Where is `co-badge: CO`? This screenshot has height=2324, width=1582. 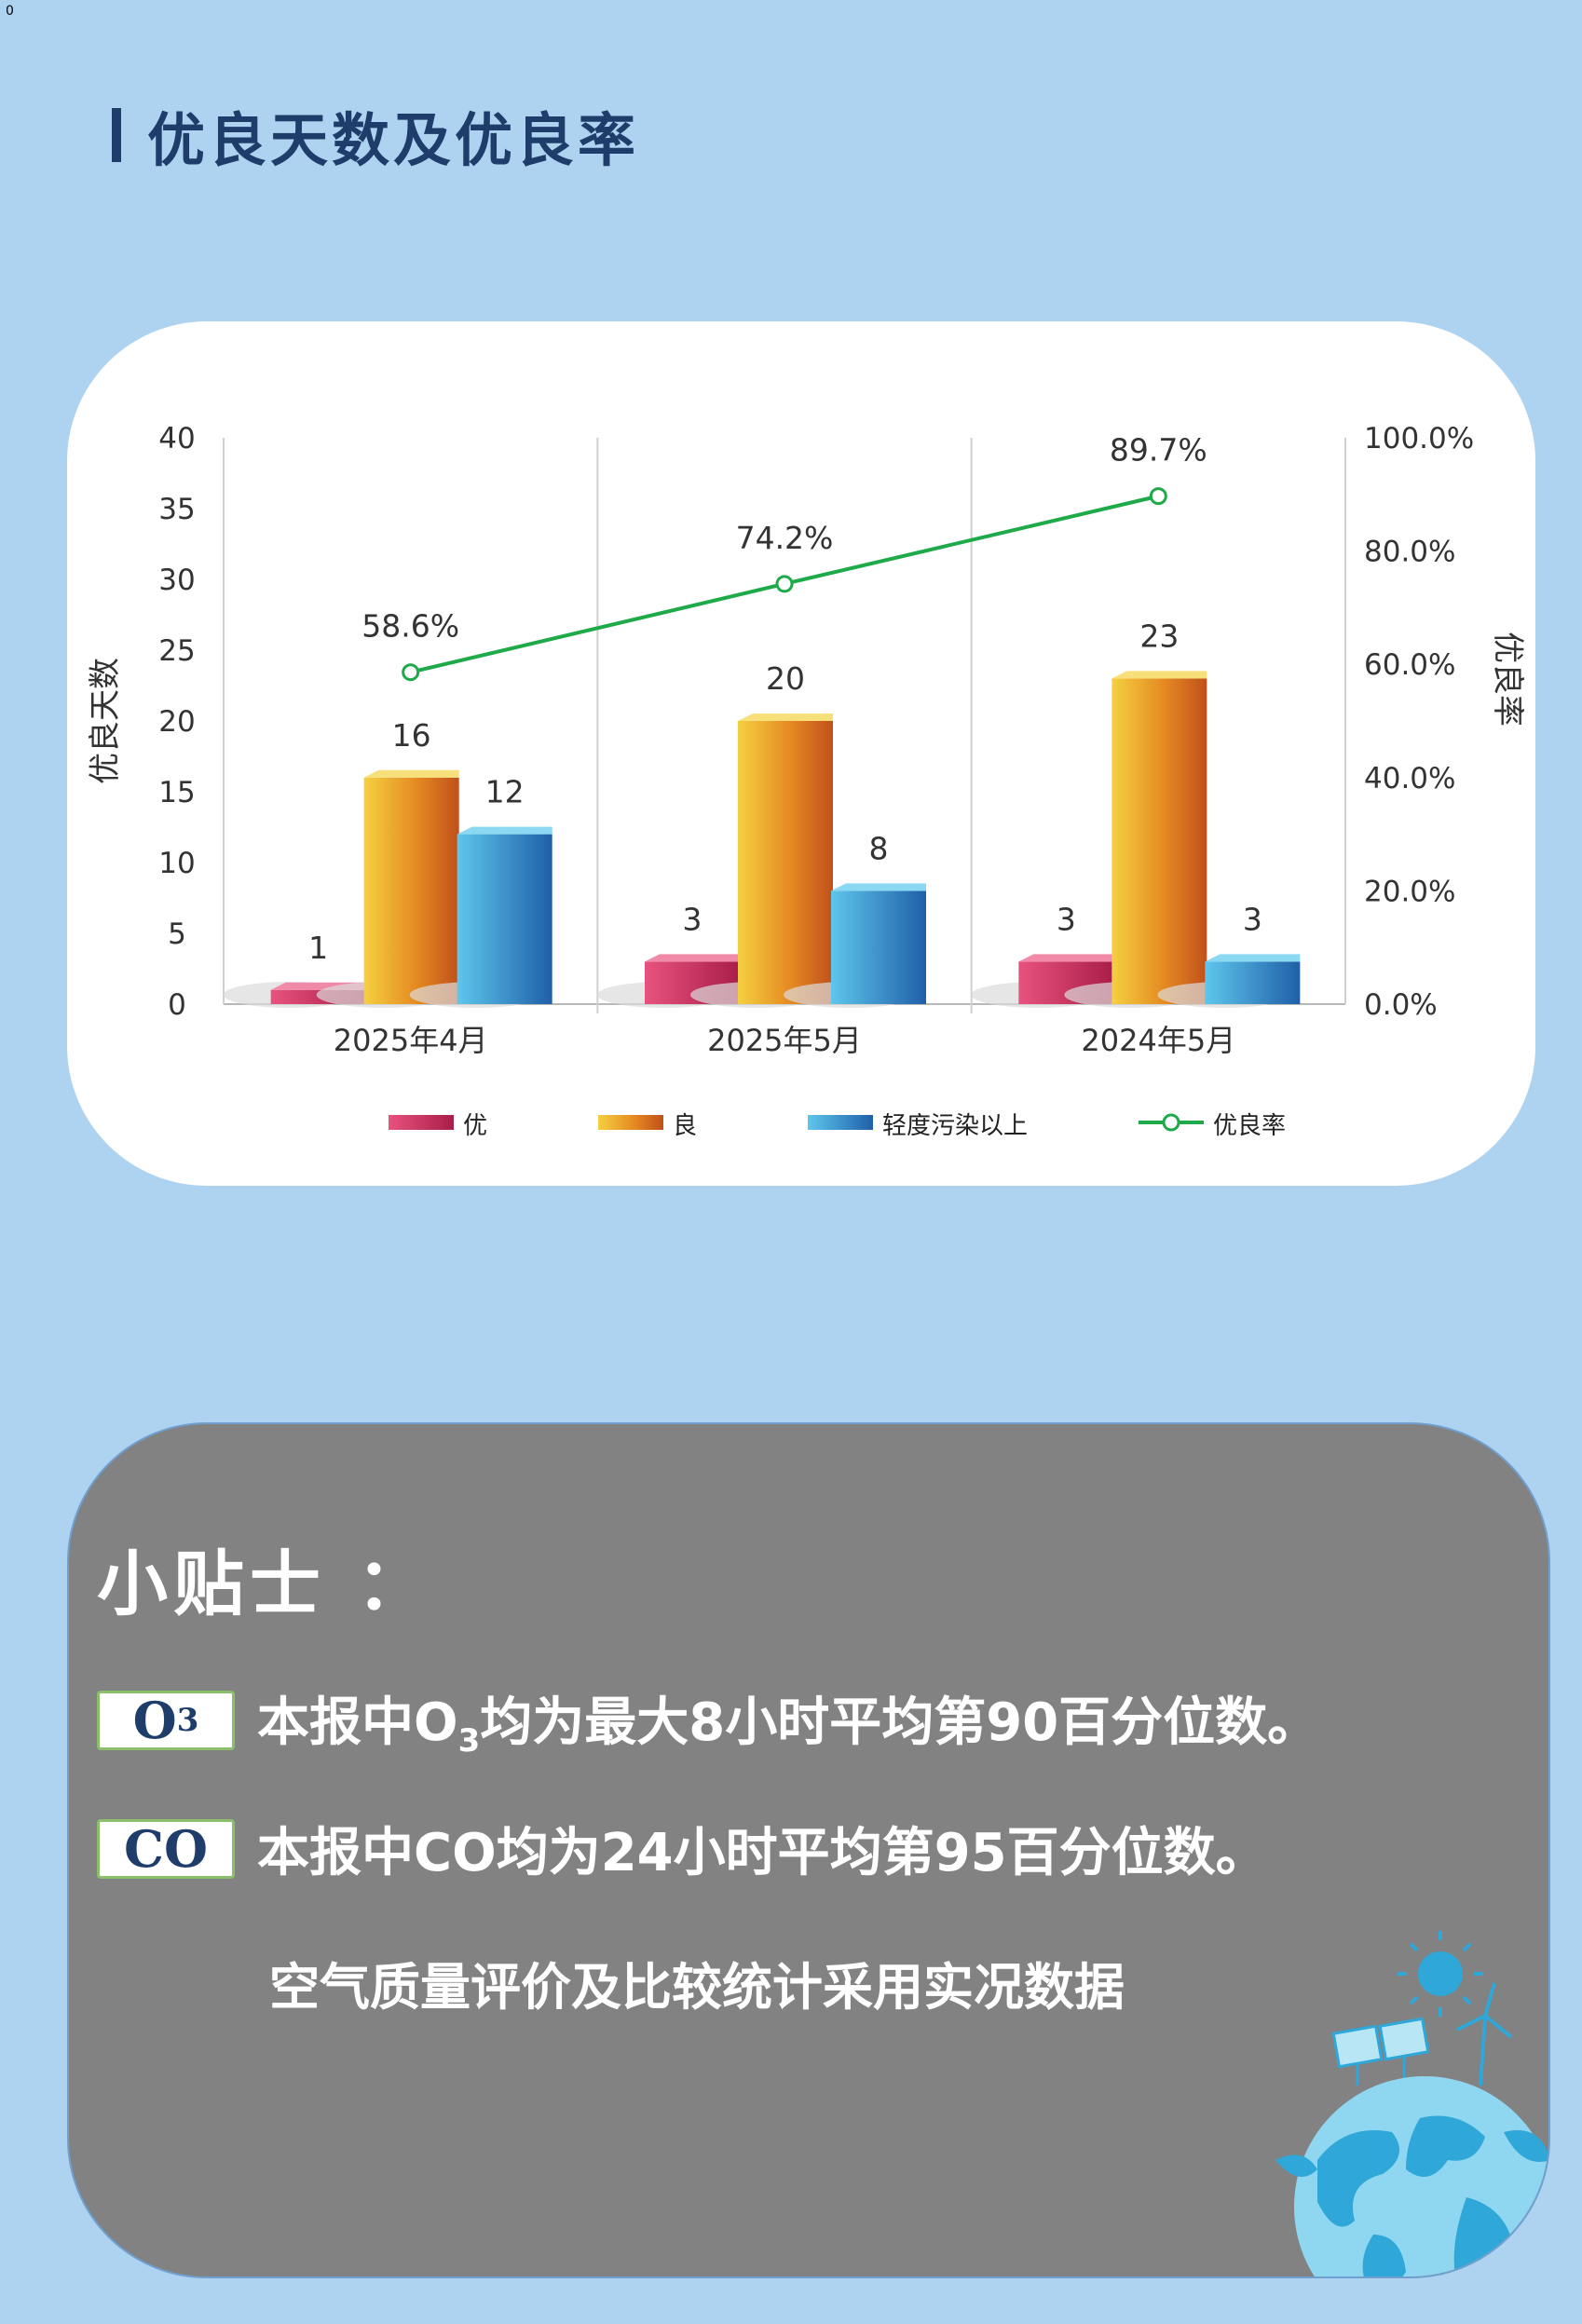
co-badge: CO is located at coordinates (166, 1848).